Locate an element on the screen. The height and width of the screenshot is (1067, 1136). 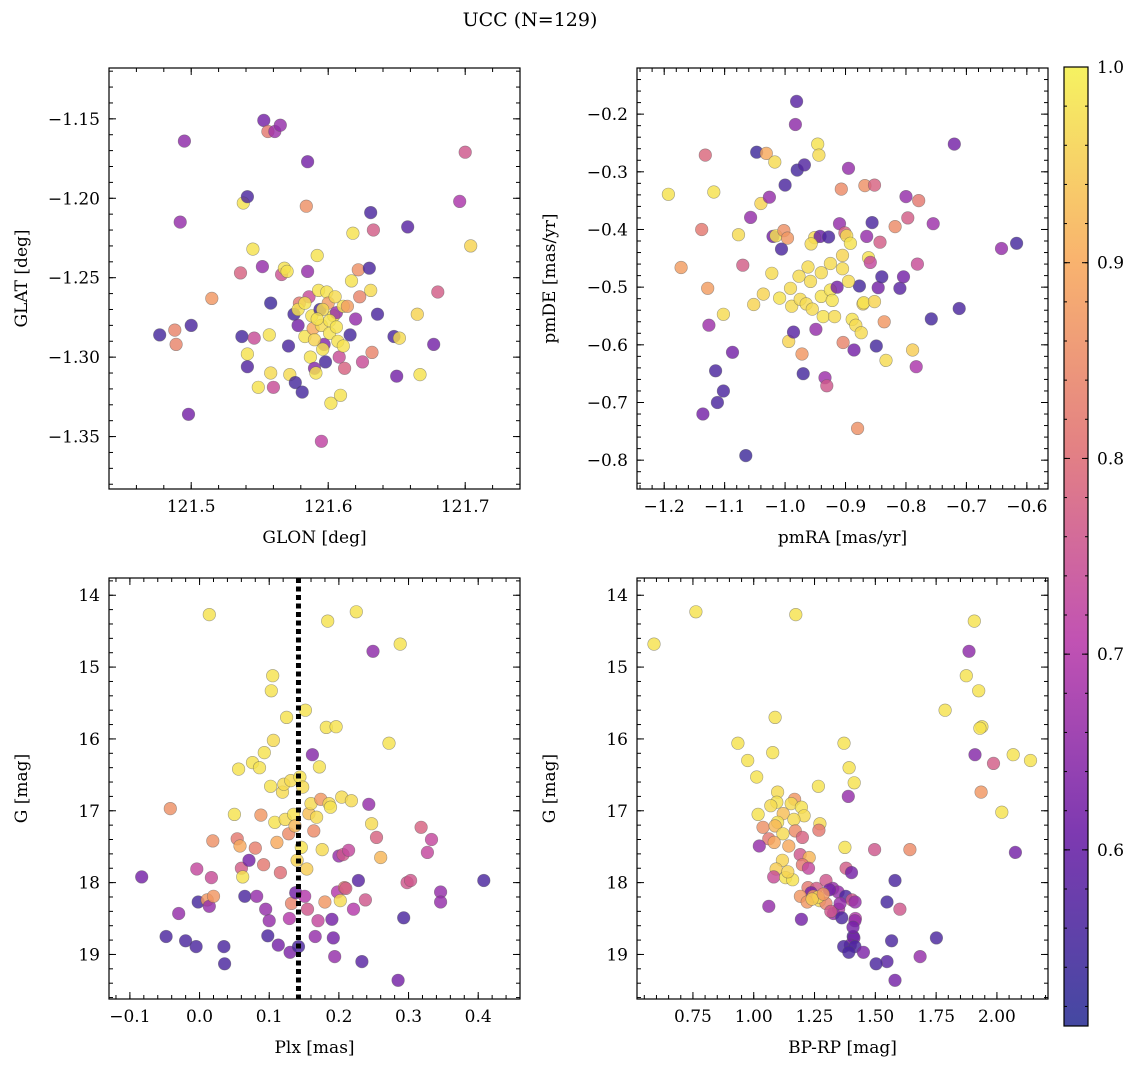
x-tick-label: 0.4 is located at coordinates (478, 1017).